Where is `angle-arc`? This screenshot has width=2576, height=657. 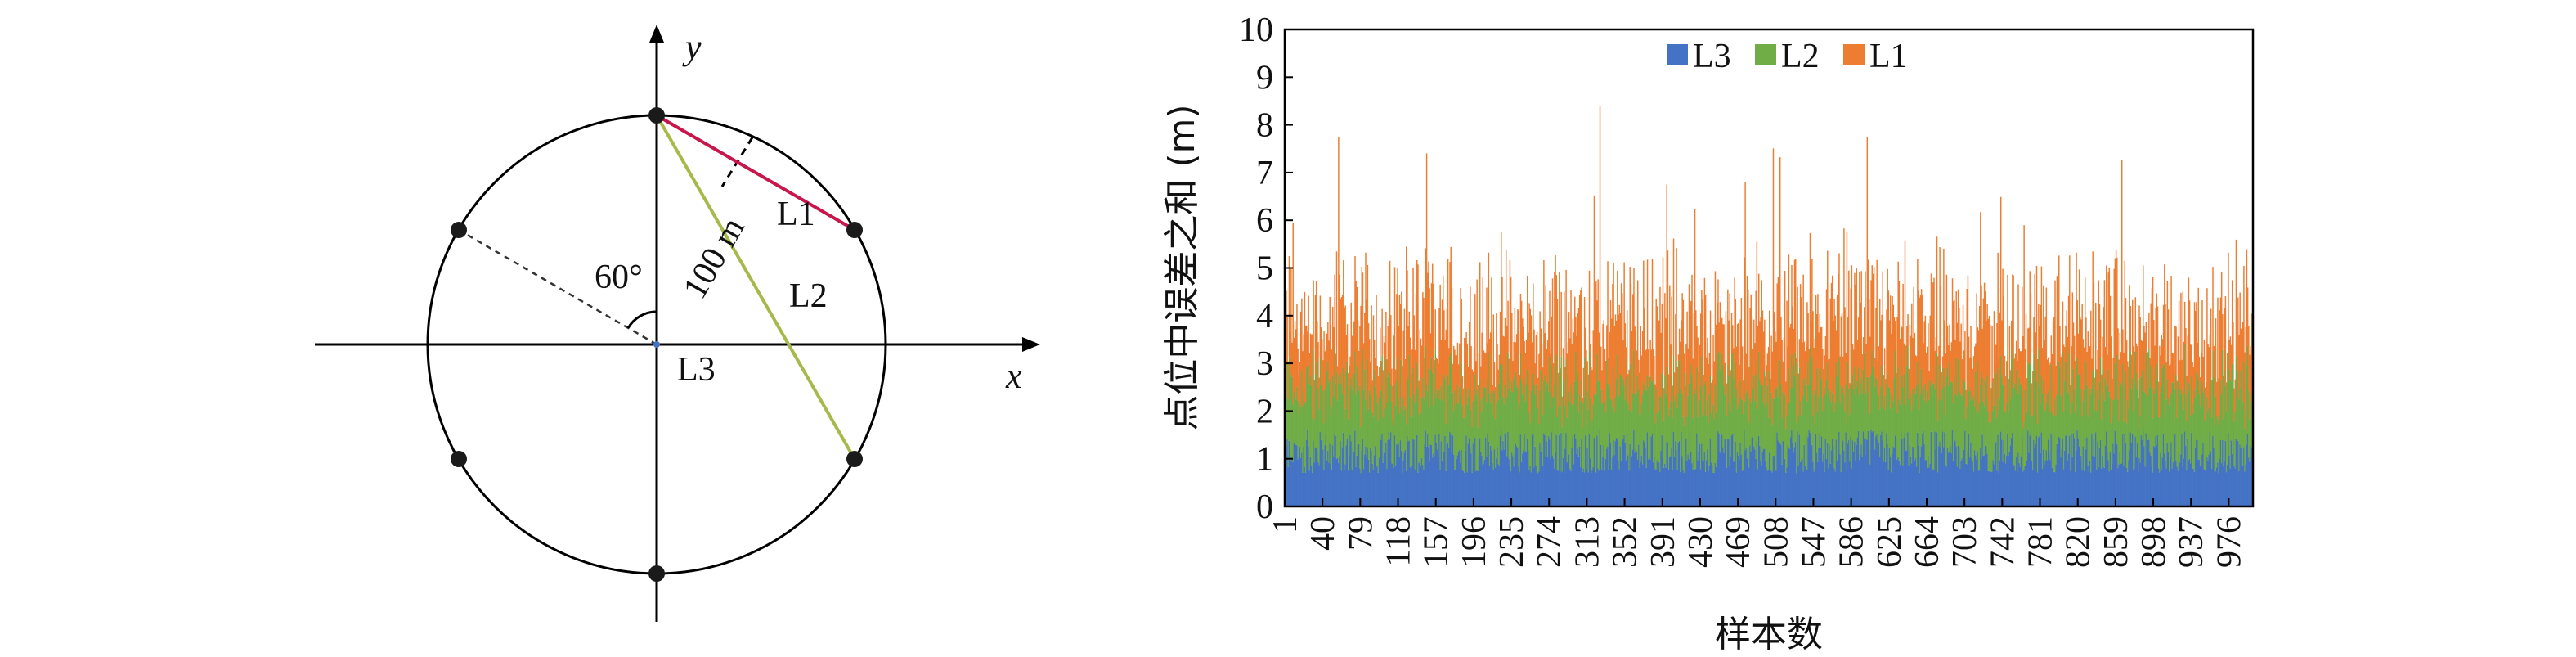
angle-arc is located at coordinates (642, 320).